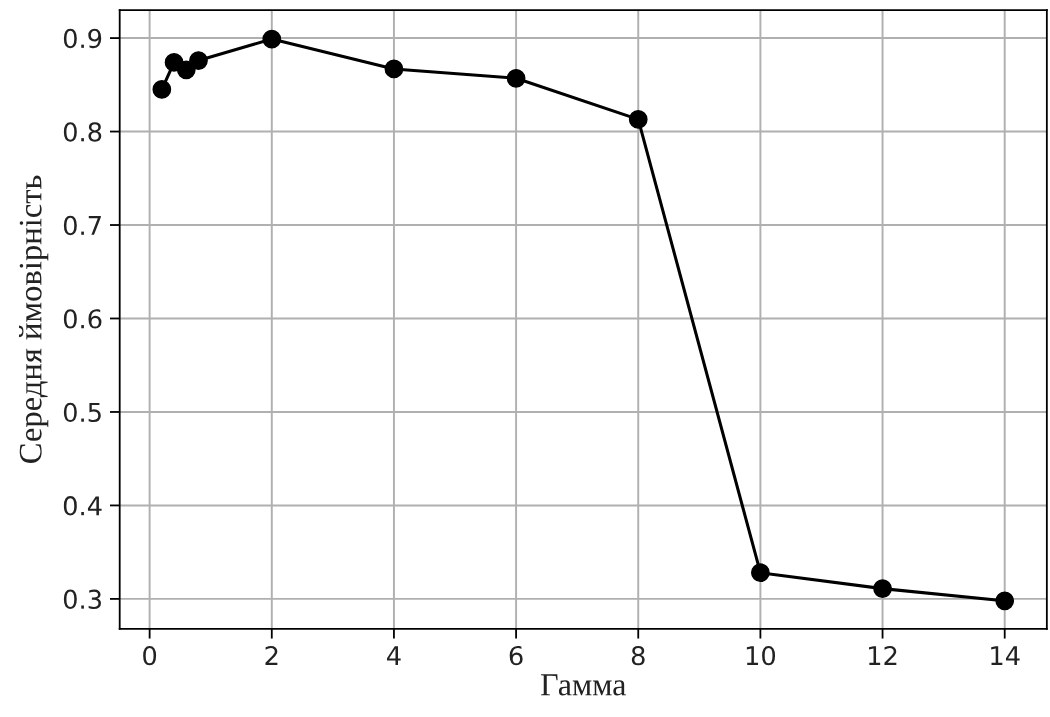  What do you see at coordinates (883, 655) in the screenshot?
I see `x-tick-label: 12` at bounding box center [883, 655].